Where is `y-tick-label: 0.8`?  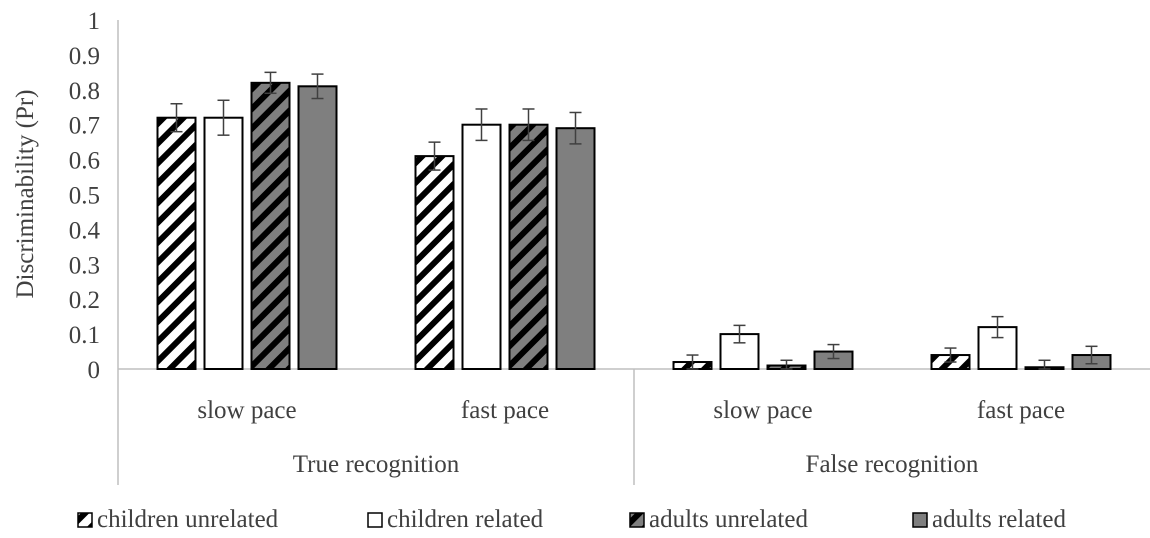 y-tick-label: 0.8 is located at coordinates (84, 91).